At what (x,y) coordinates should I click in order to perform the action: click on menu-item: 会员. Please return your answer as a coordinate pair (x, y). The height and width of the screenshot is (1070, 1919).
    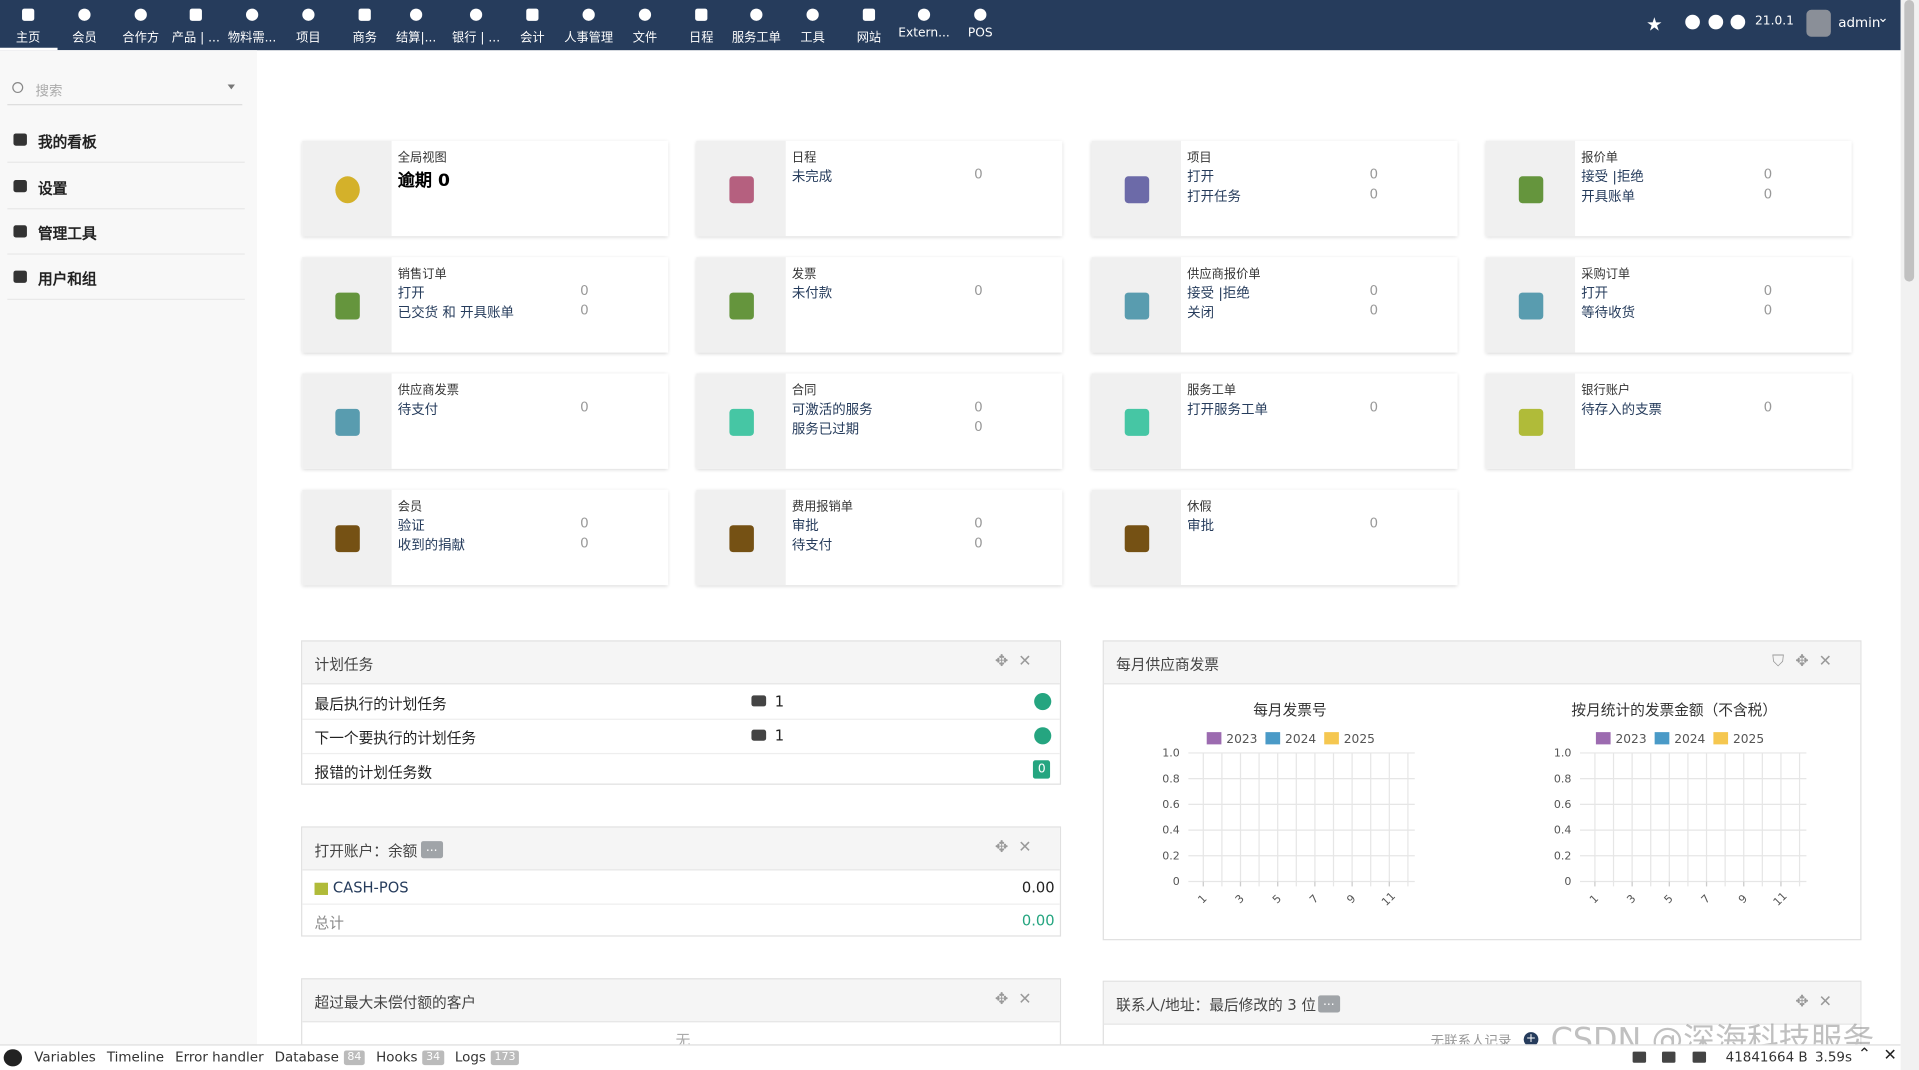
    Looking at the image, I should click on (84, 25).